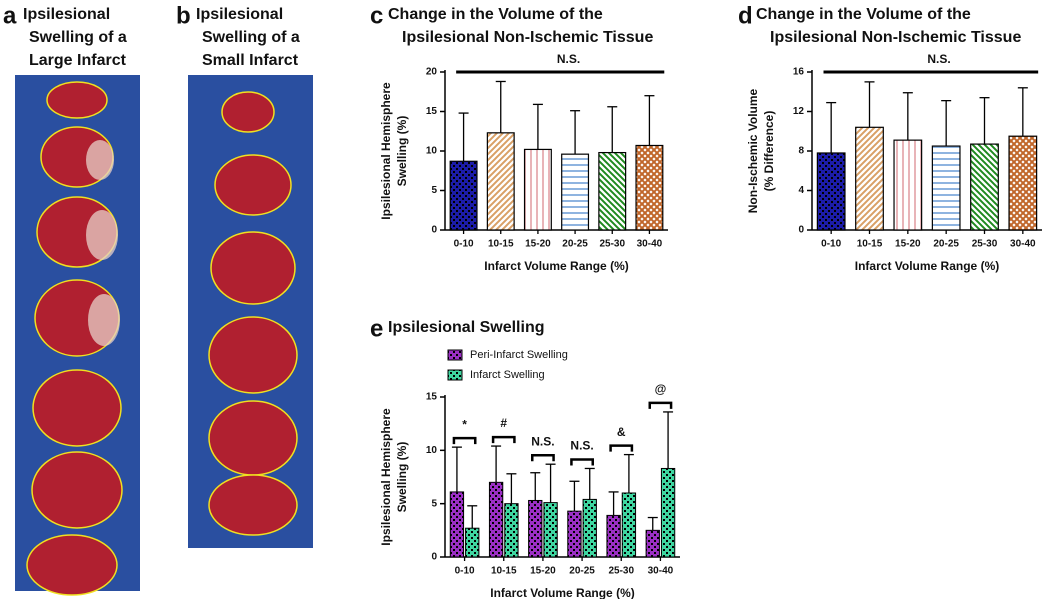  What do you see at coordinates (769, 151) in the screenshot?
I see `y-axis-label: (% Difference)` at bounding box center [769, 151].